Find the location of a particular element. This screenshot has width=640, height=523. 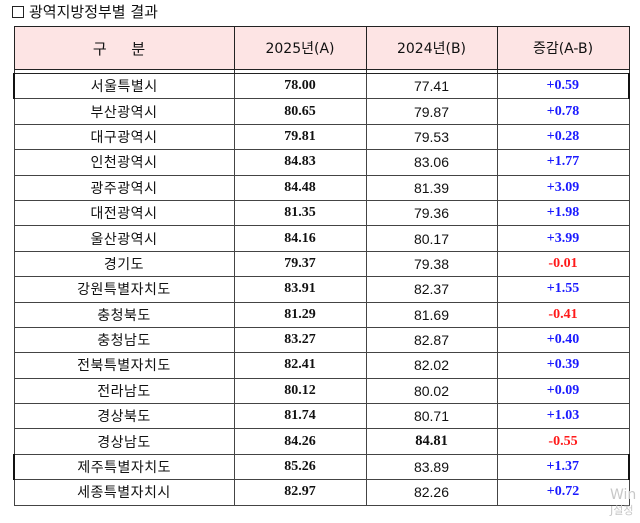

table-row: 강원특별자치도 83.91 82.37 +1.55 is located at coordinates (321, 289).